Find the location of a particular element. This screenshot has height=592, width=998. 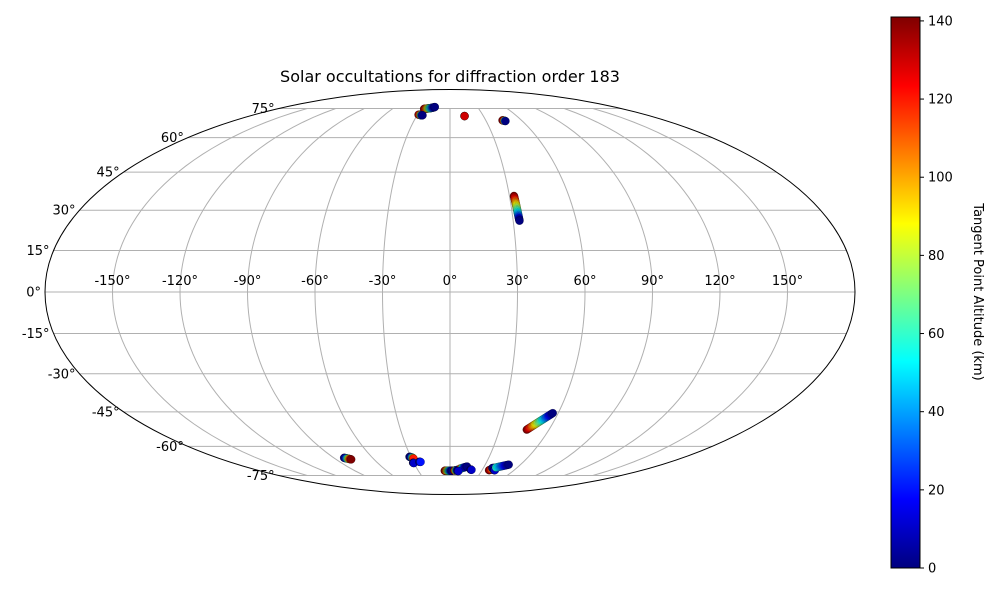

lat-tick-label: -75° is located at coordinates (261, 476).